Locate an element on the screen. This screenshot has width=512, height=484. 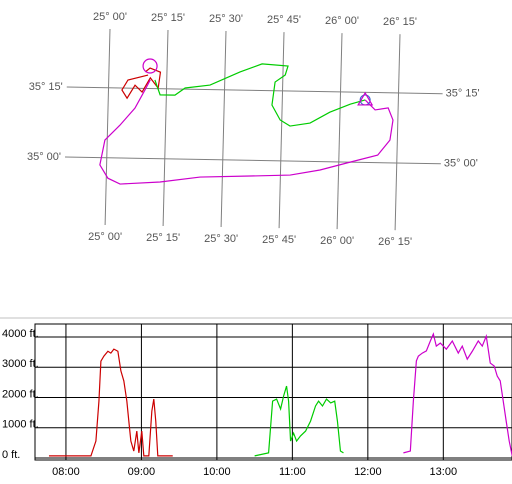
x-tick-label: 10:00 is located at coordinates (217, 472).